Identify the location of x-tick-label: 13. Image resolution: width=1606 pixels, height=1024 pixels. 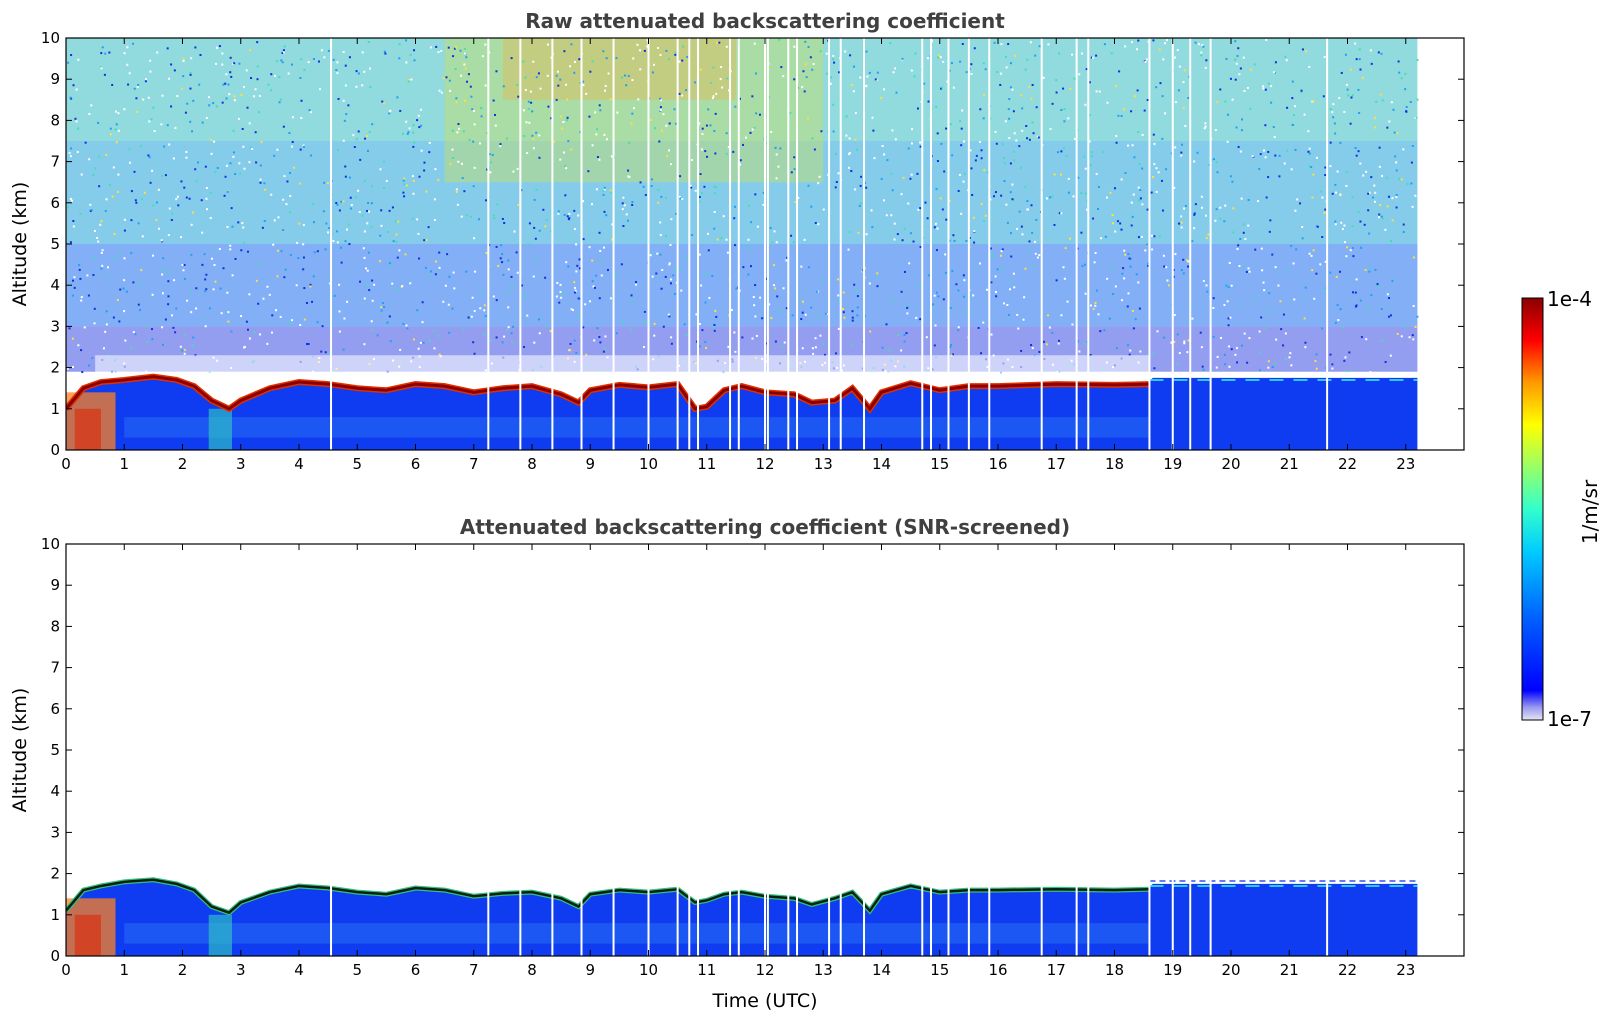
(823, 464).